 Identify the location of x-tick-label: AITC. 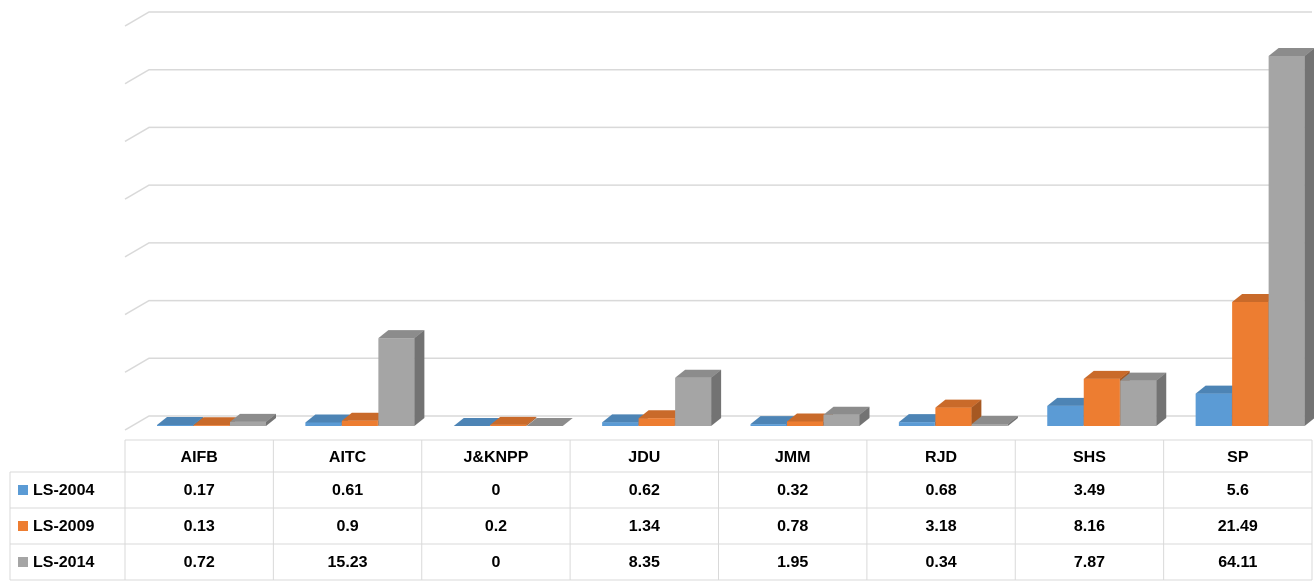
(348, 457).